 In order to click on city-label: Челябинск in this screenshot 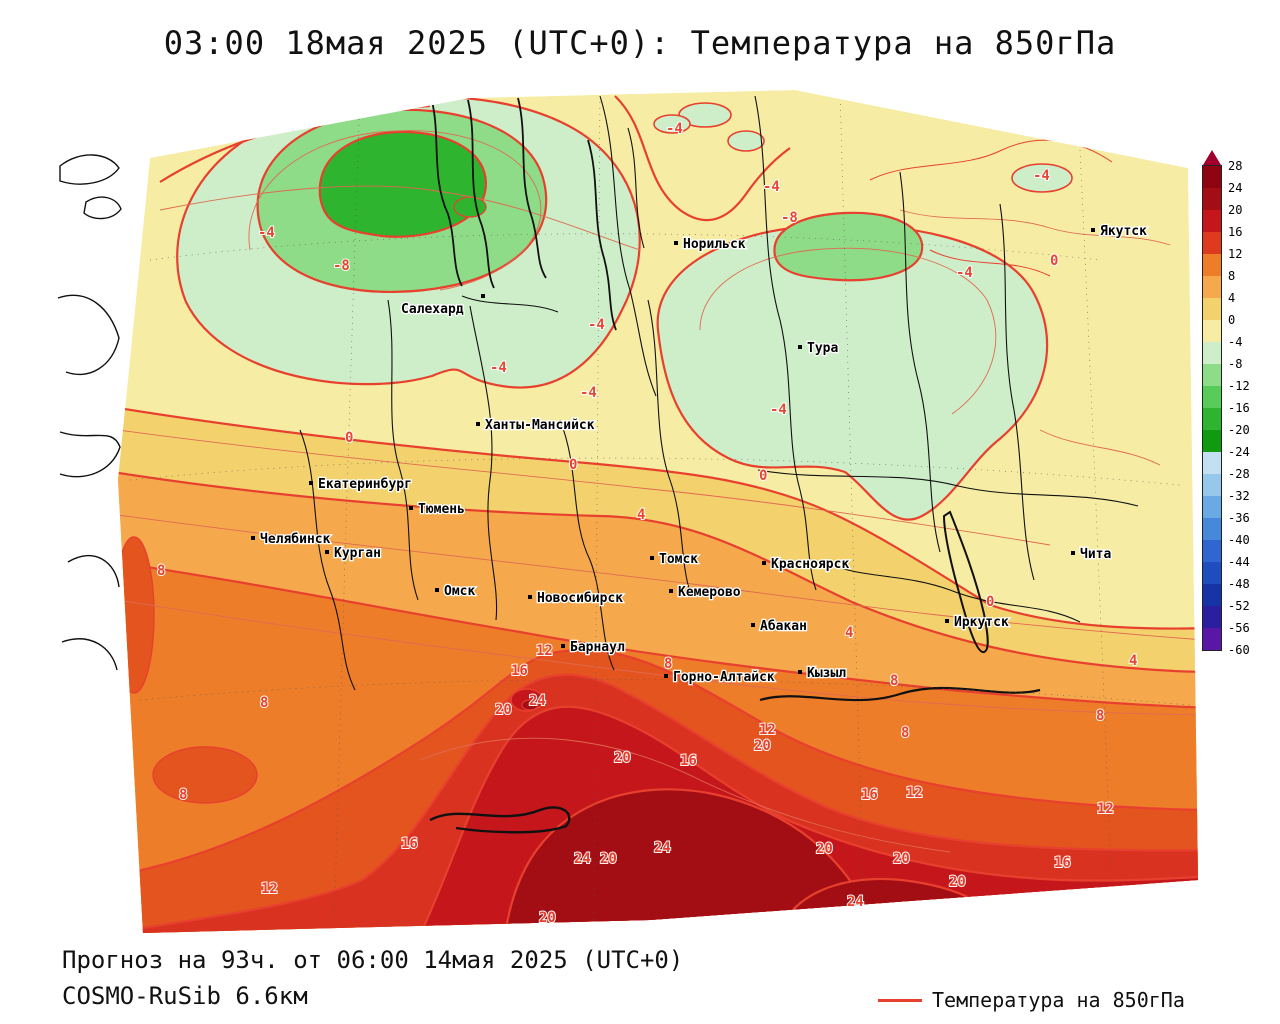, I will do `click(295, 539)`.